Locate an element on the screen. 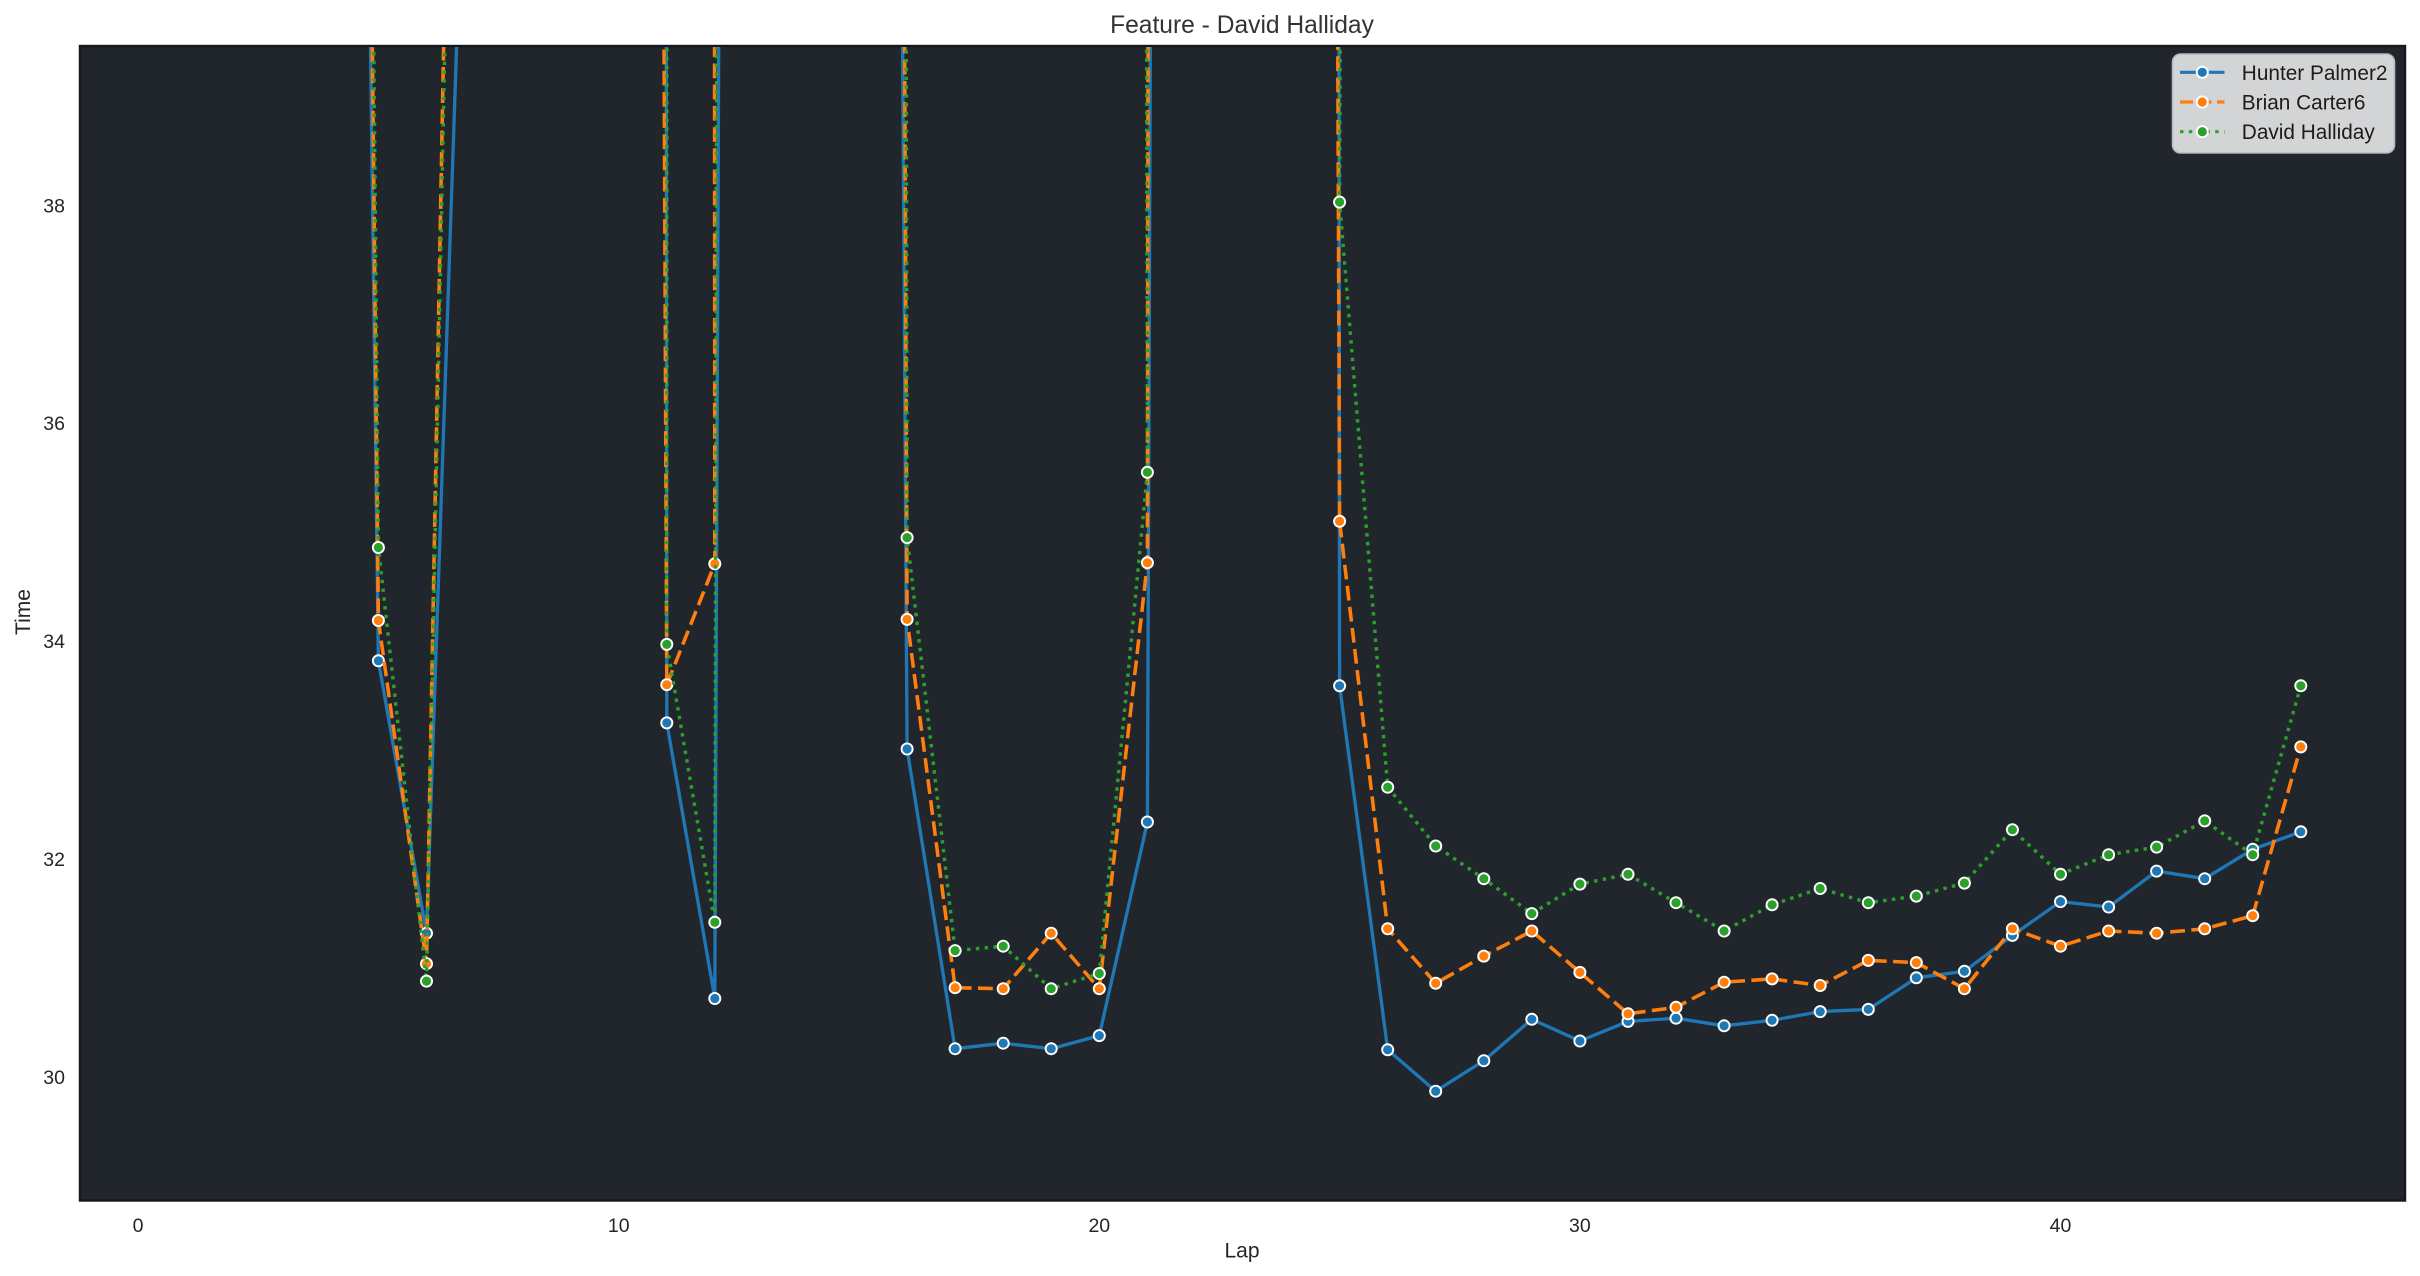 The width and height of the screenshot is (2420, 1276). svg-text: 40 is located at coordinates (2061, 1226).